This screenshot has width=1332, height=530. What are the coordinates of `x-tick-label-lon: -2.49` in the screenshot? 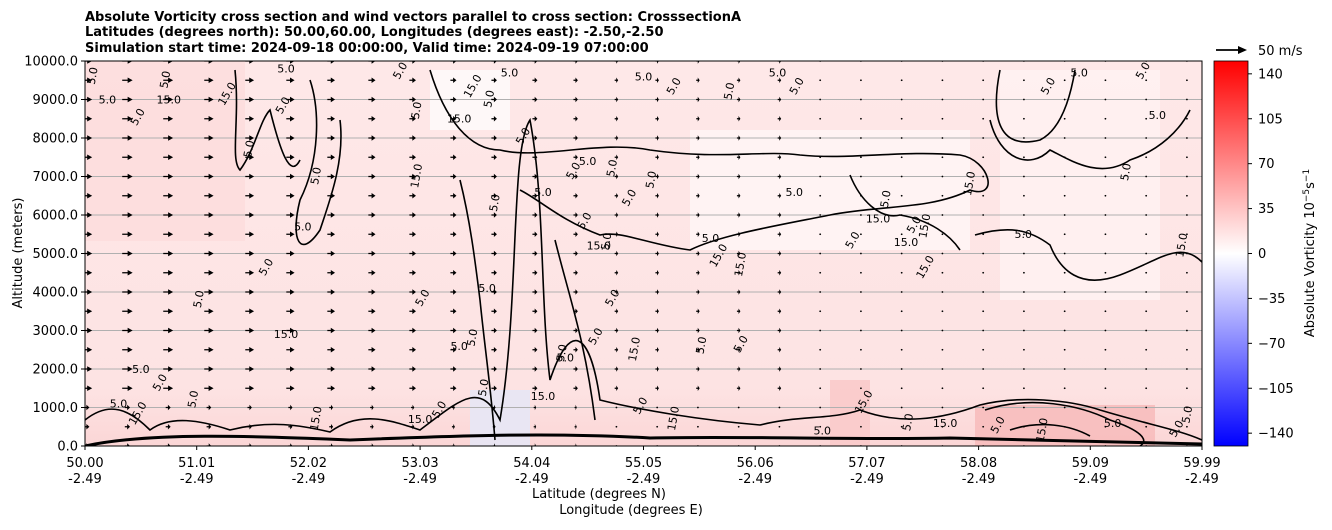 It's located at (644, 479).